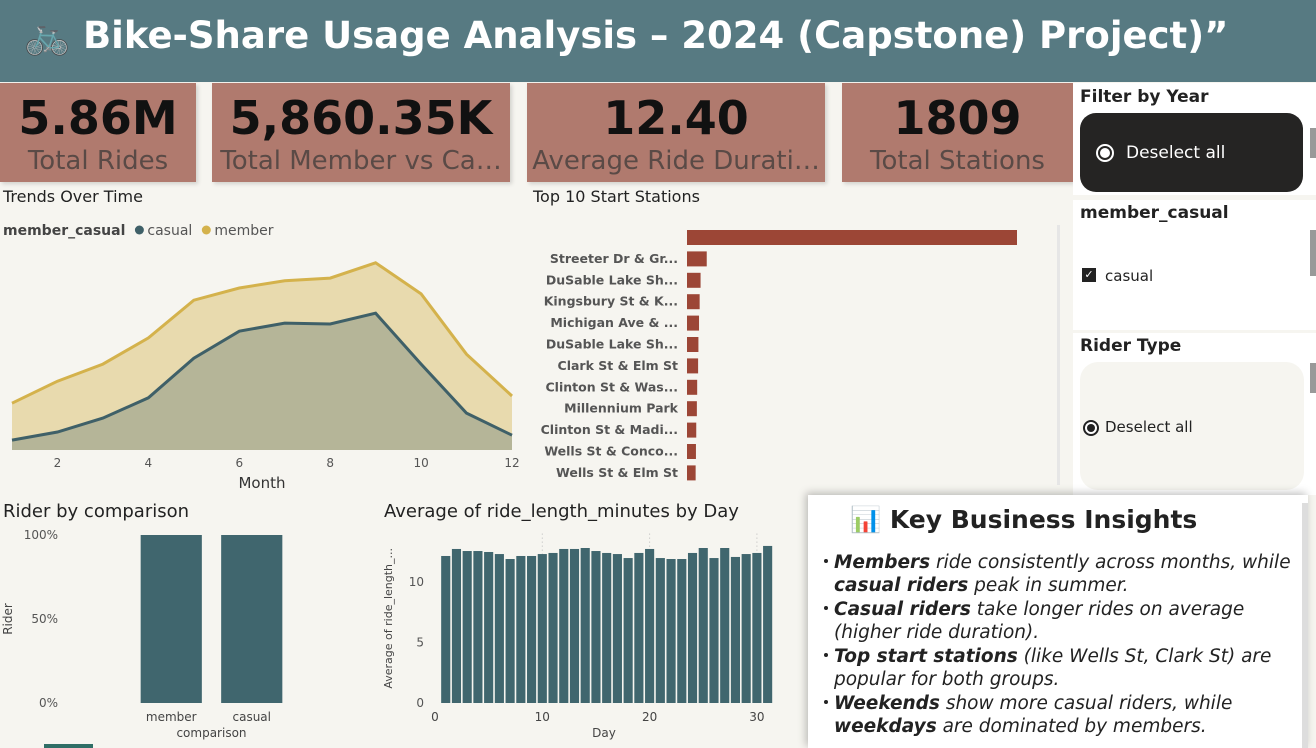 The image size is (1316, 748). What do you see at coordinates (68, 746) in the screenshot?
I see `page-tab` at bounding box center [68, 746].